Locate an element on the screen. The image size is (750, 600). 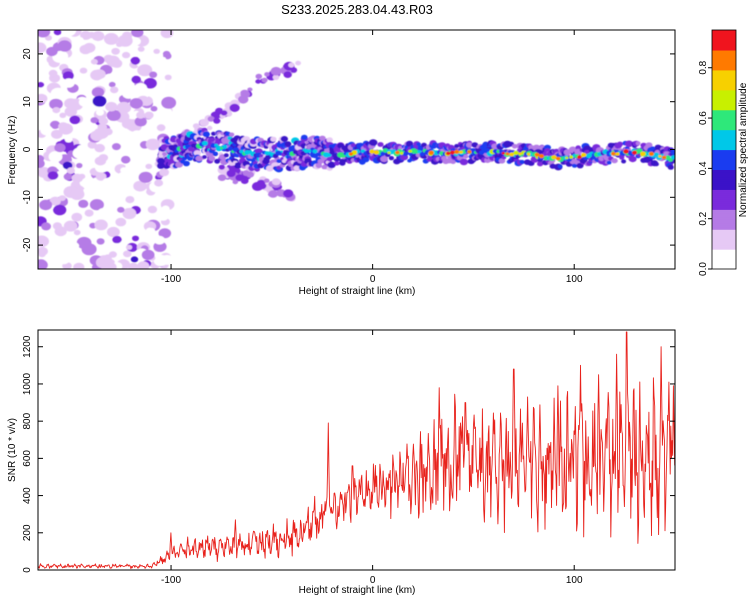
x-tick-label: 0 is located at coordinates (373, 580).